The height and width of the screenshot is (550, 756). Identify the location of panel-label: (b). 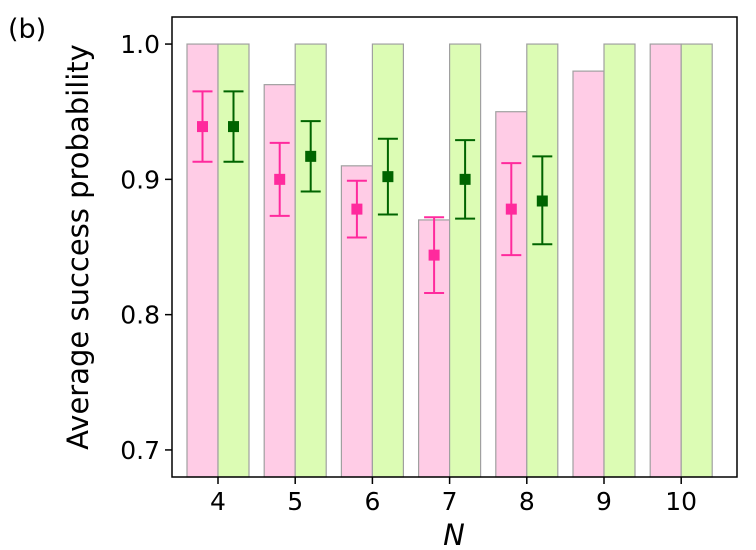
(27, 29).